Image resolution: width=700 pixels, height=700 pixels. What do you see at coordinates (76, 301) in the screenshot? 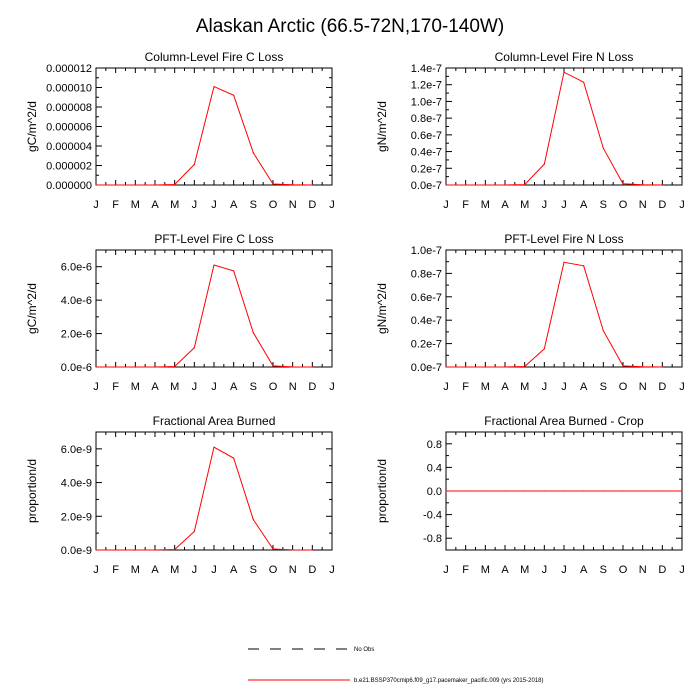
I see `y-tick-label: 4.0e-6` at bounding box center [76, 301].